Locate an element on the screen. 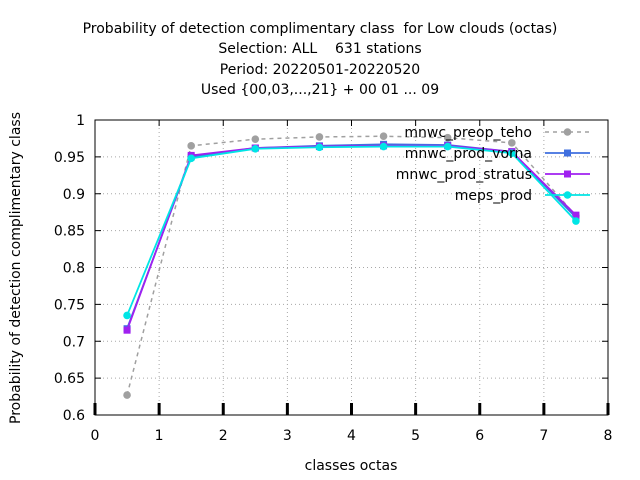  y-tick-label: 0.95 is located at coordinates (69, 158).